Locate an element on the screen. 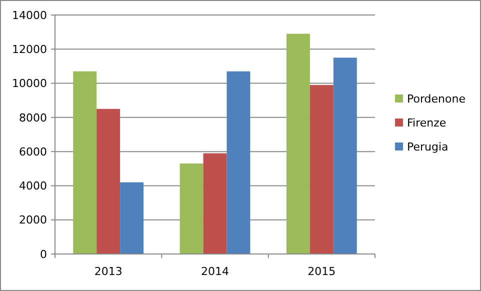 This screenshot has height=291, width=481. x-tick-label: 2015 is located at coordinates (322, 271).